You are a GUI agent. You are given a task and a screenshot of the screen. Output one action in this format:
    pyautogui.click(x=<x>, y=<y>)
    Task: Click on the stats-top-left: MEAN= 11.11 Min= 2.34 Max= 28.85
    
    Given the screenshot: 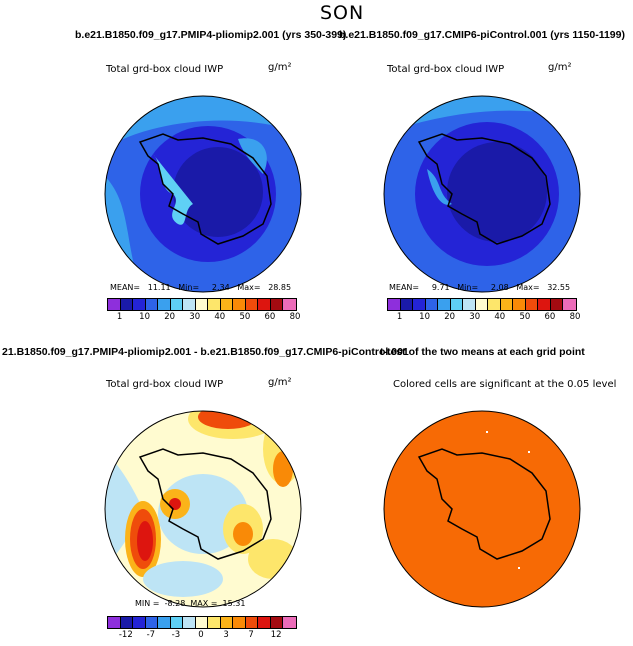 What is the action you would take?
    pyautogui.click(x=201, y=287)
    